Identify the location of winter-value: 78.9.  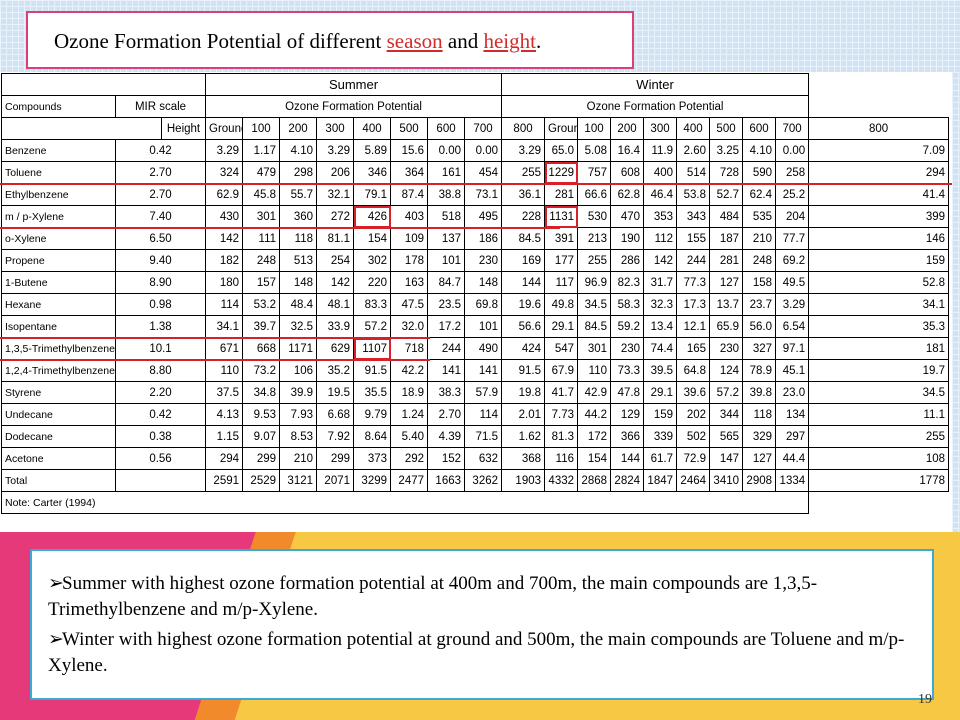
(759, 370).